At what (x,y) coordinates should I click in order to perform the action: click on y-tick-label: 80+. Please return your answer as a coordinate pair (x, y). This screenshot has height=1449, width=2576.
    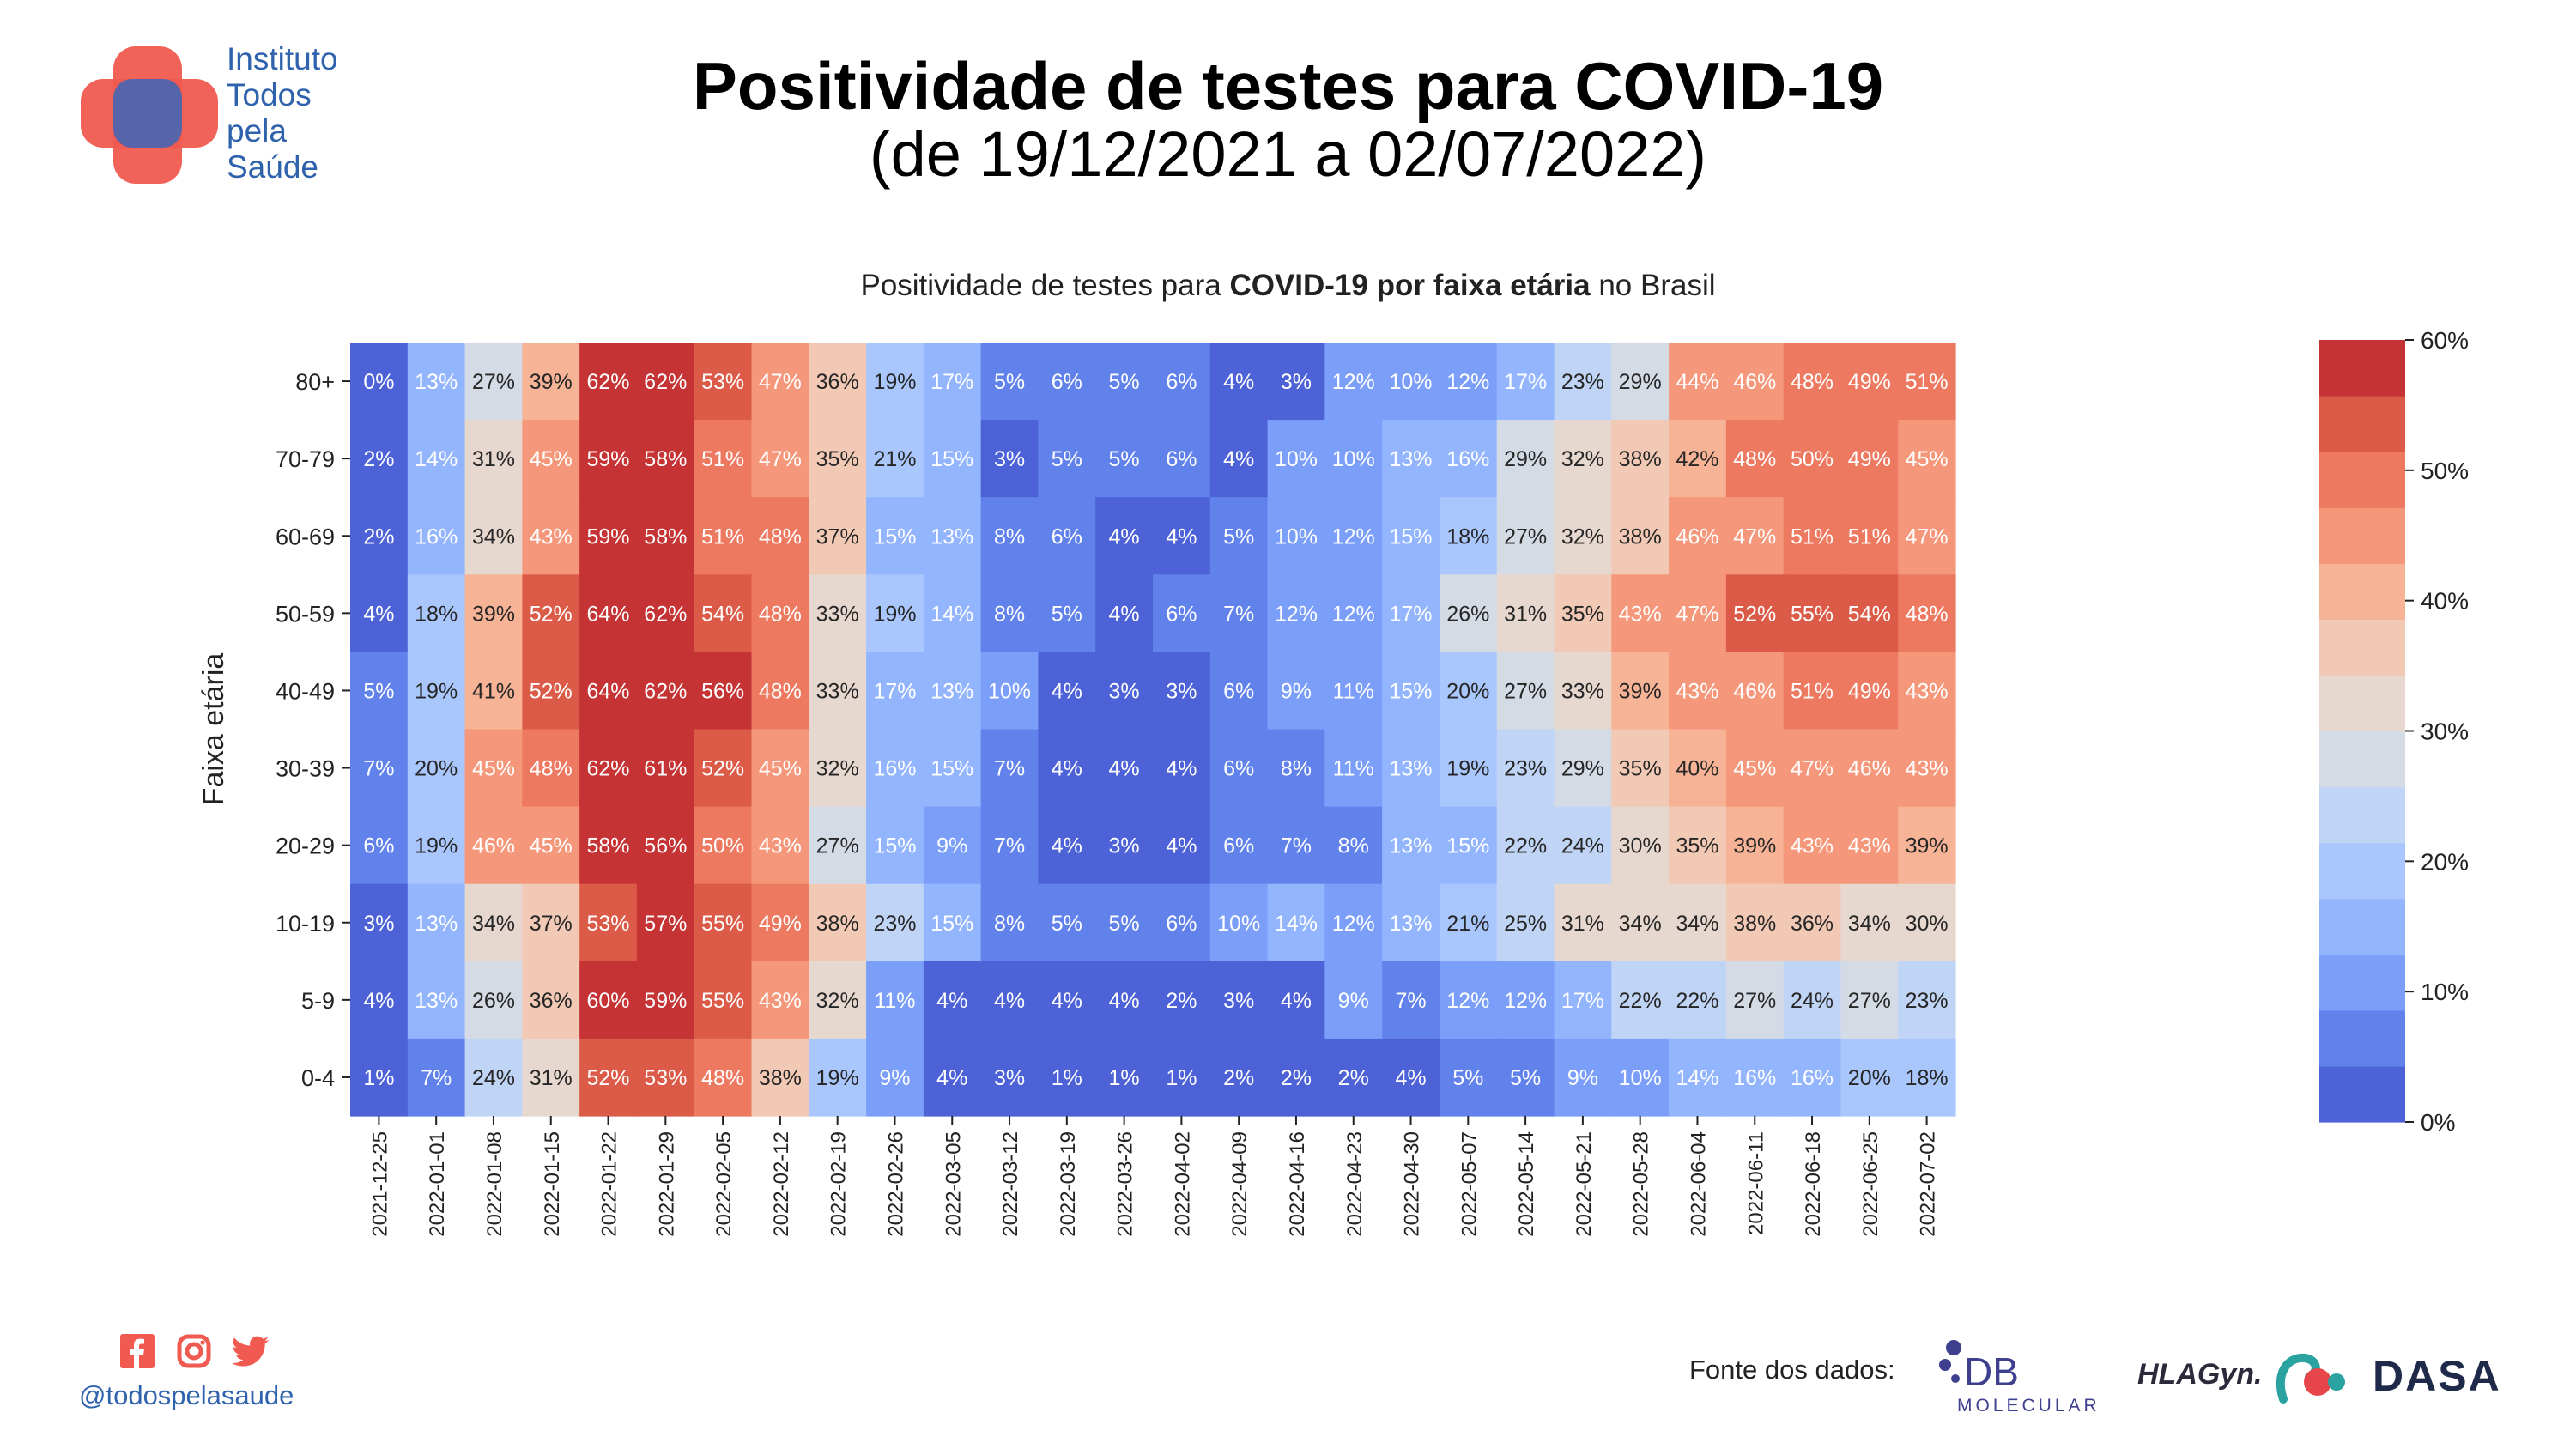
    Looking at the image, I should click on (315, 382).